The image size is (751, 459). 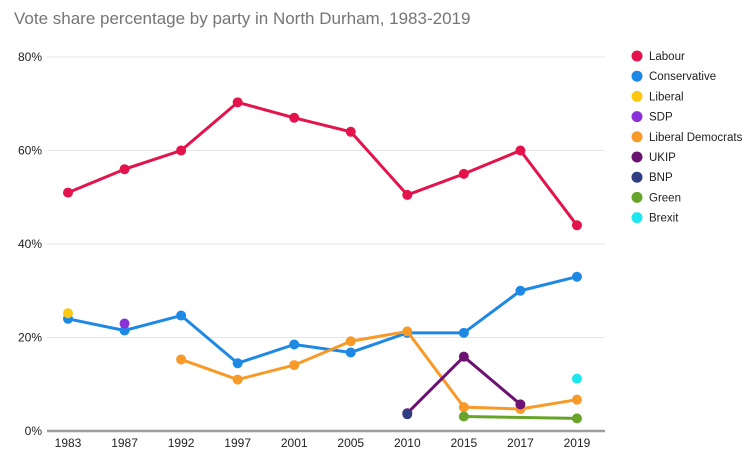 What do you see at coordinates (181, 443) in the screenshot?
I see `x-axis-tick-label: 1992` at bounding box center [181, 443].